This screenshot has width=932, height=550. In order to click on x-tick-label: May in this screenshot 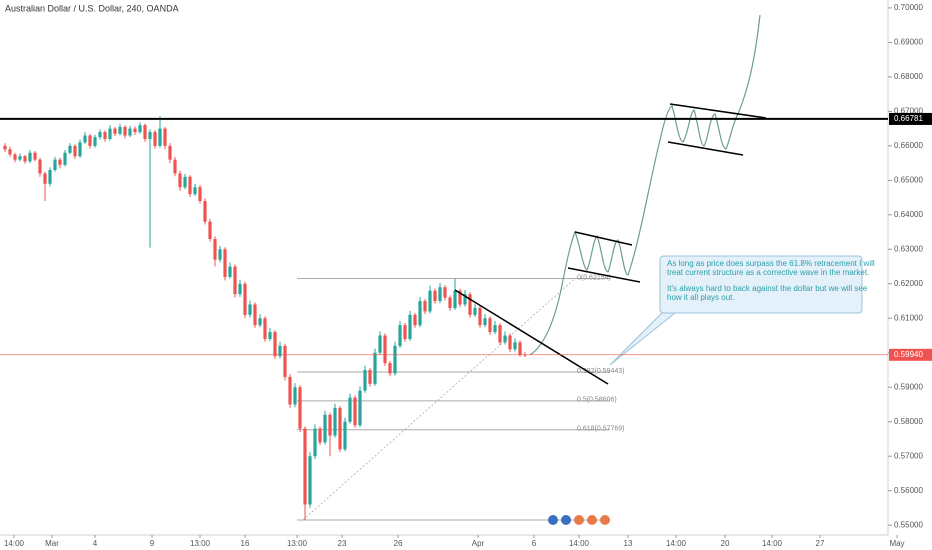, I will do `click(896, 543)`.